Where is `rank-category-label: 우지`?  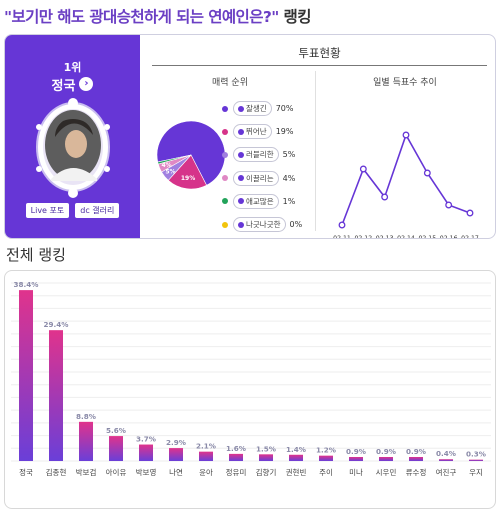
rank-category-label: 우지 is located at coordinates (476, 472).